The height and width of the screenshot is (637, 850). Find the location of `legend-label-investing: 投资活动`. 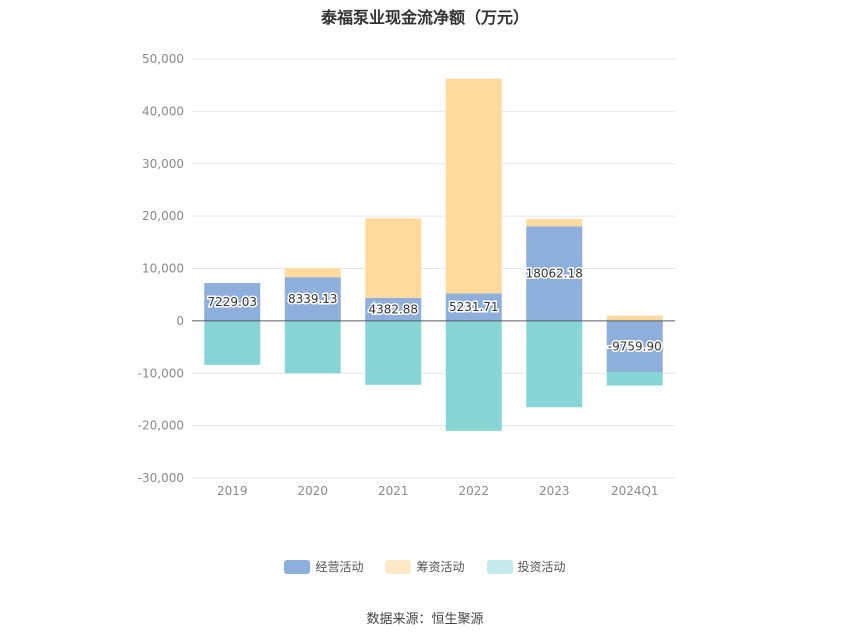

legend-label-investing: 投资活动 is located at coordinates (541, 567).